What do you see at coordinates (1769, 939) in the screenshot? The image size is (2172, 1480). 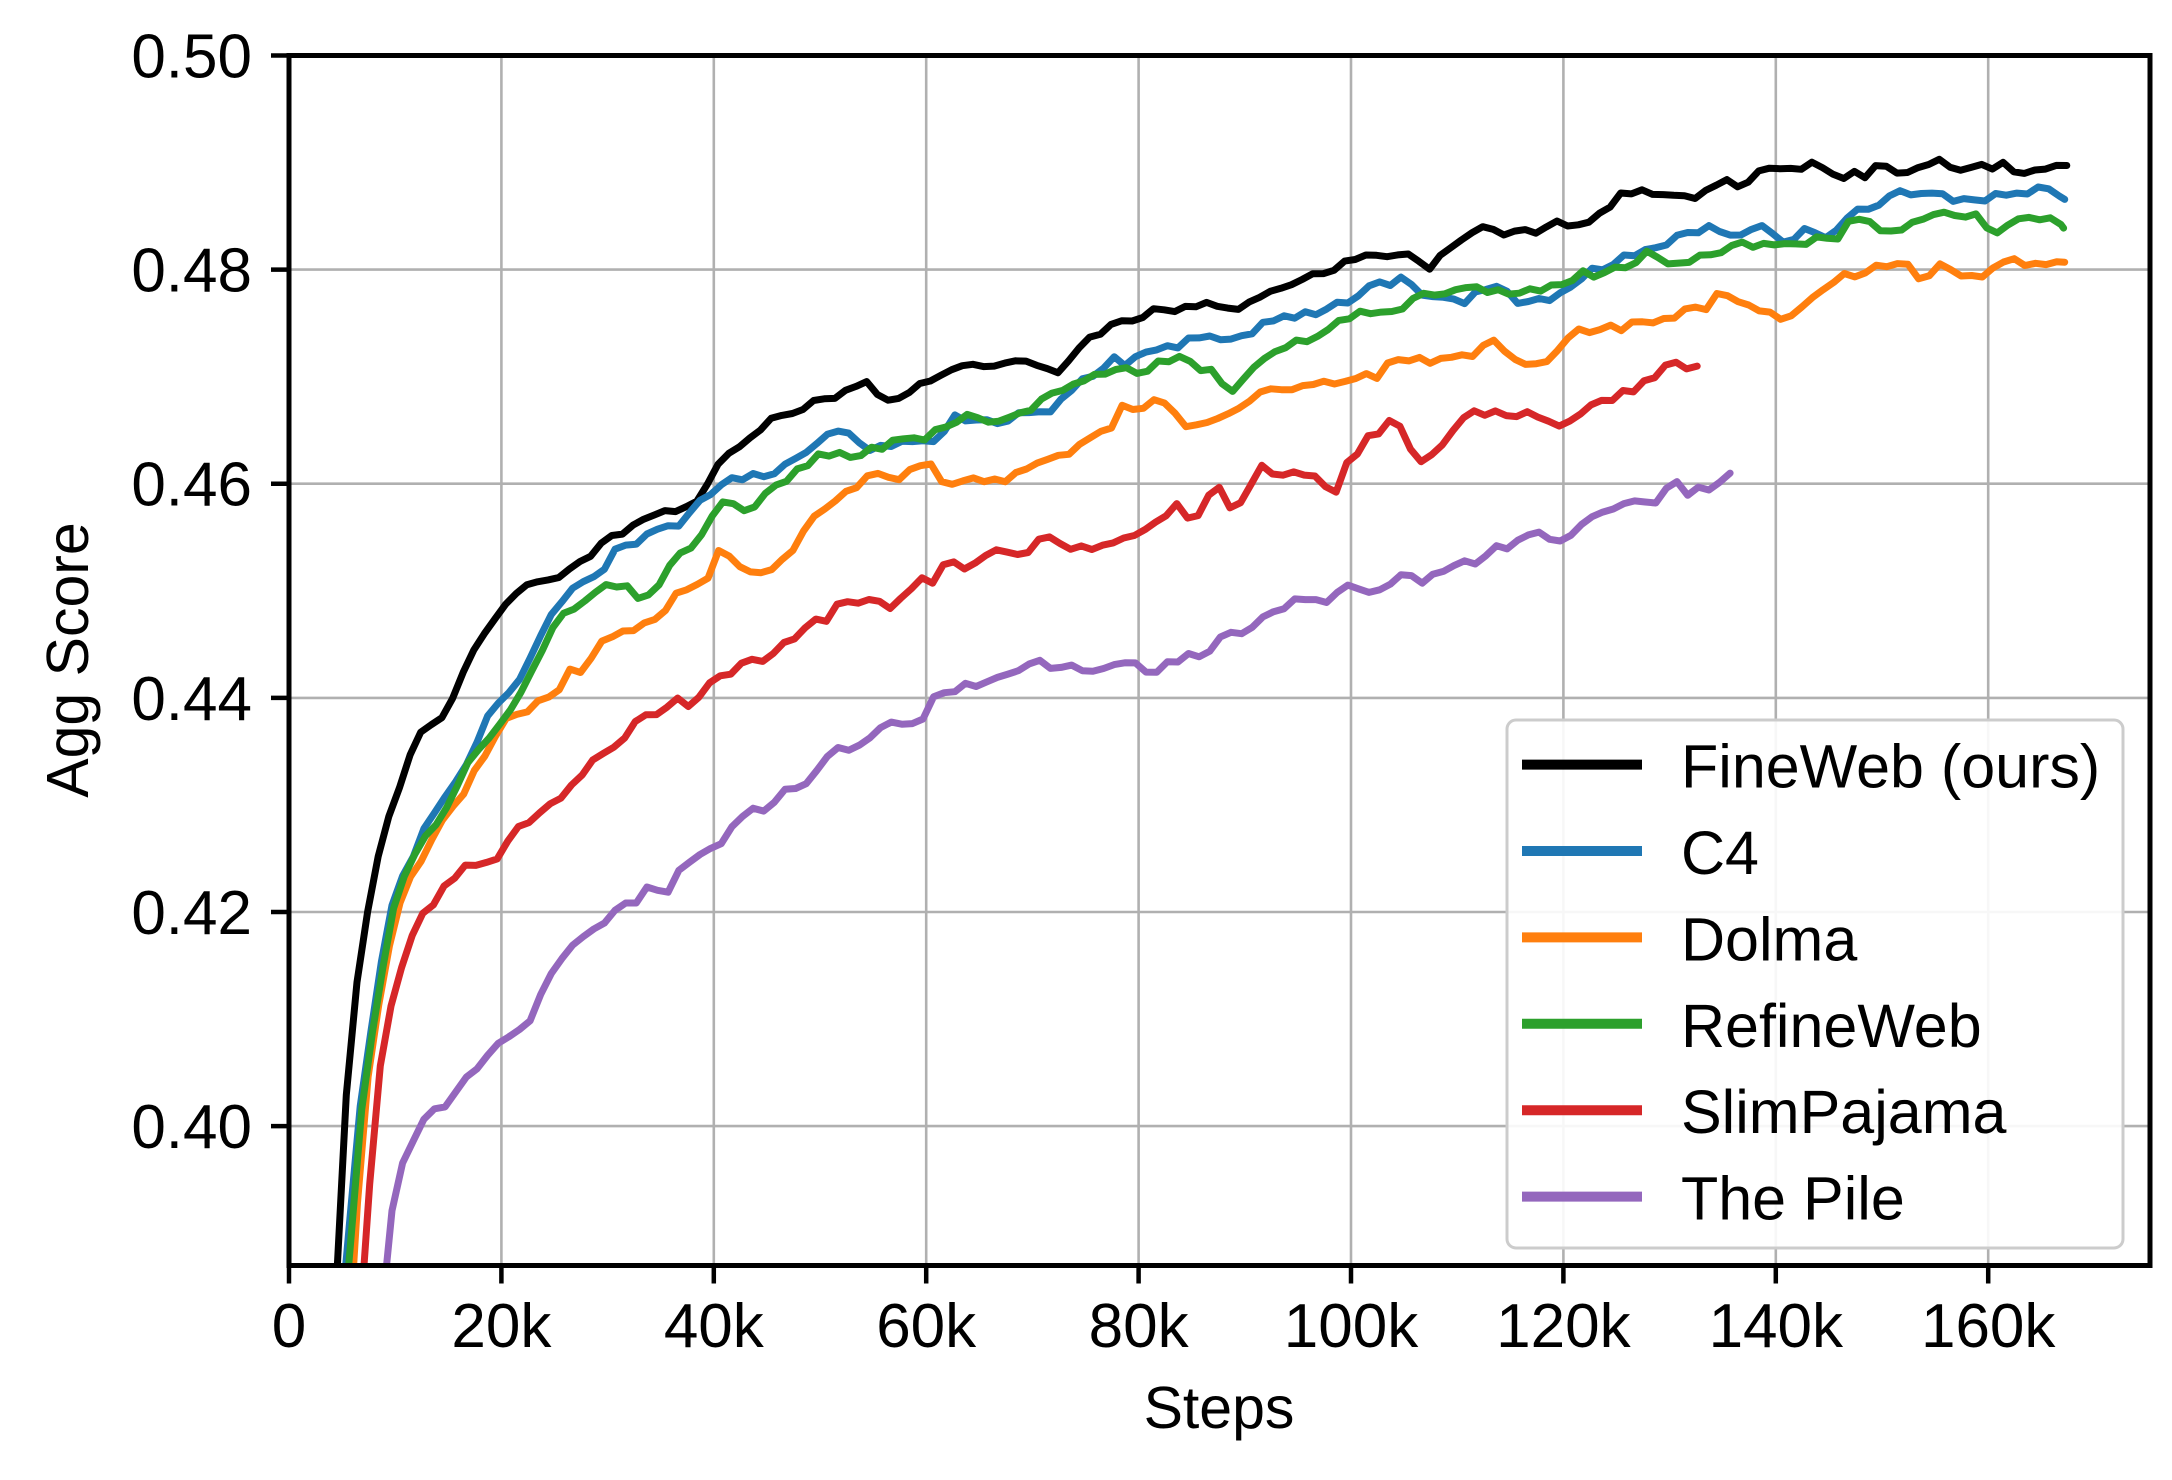 I see `svg-text: Dolma` at bounding box center [1769, 939].